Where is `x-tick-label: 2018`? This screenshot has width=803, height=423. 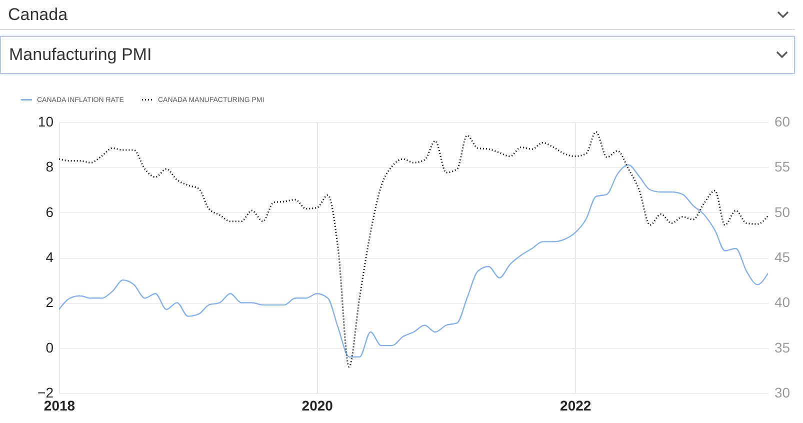
x-tick-label: 2018 is located at coordinates (60, 406).